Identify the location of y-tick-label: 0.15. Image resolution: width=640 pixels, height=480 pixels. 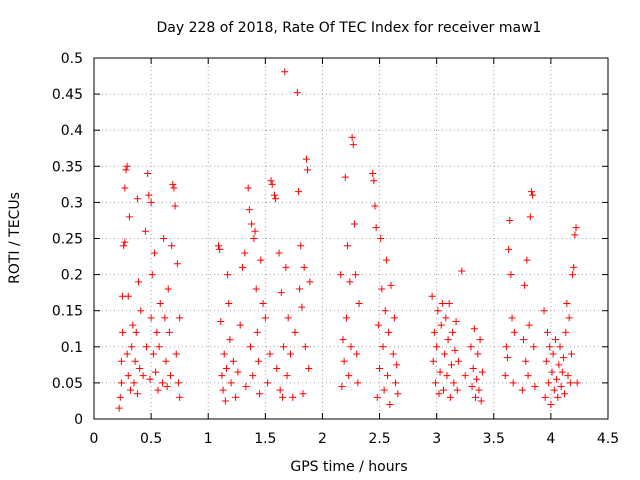
(67, 312).